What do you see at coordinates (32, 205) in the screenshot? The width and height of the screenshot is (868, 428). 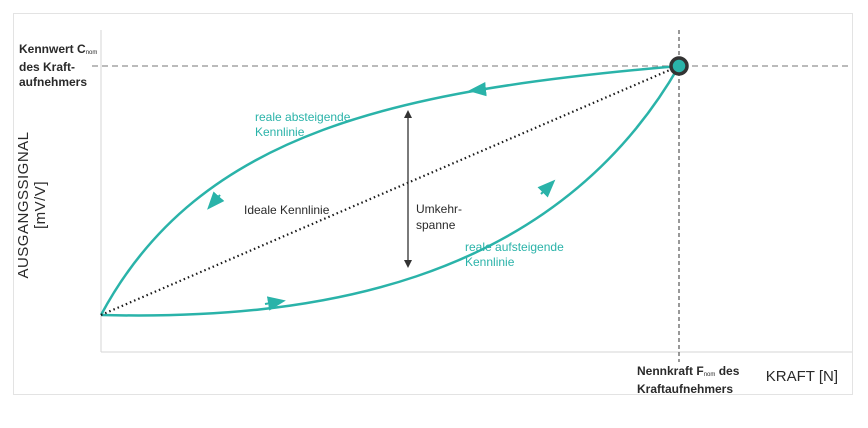 I see `y-axis-title: AUSGANGSSIGNAL [mV/V]` at bounding box center [32, 205].